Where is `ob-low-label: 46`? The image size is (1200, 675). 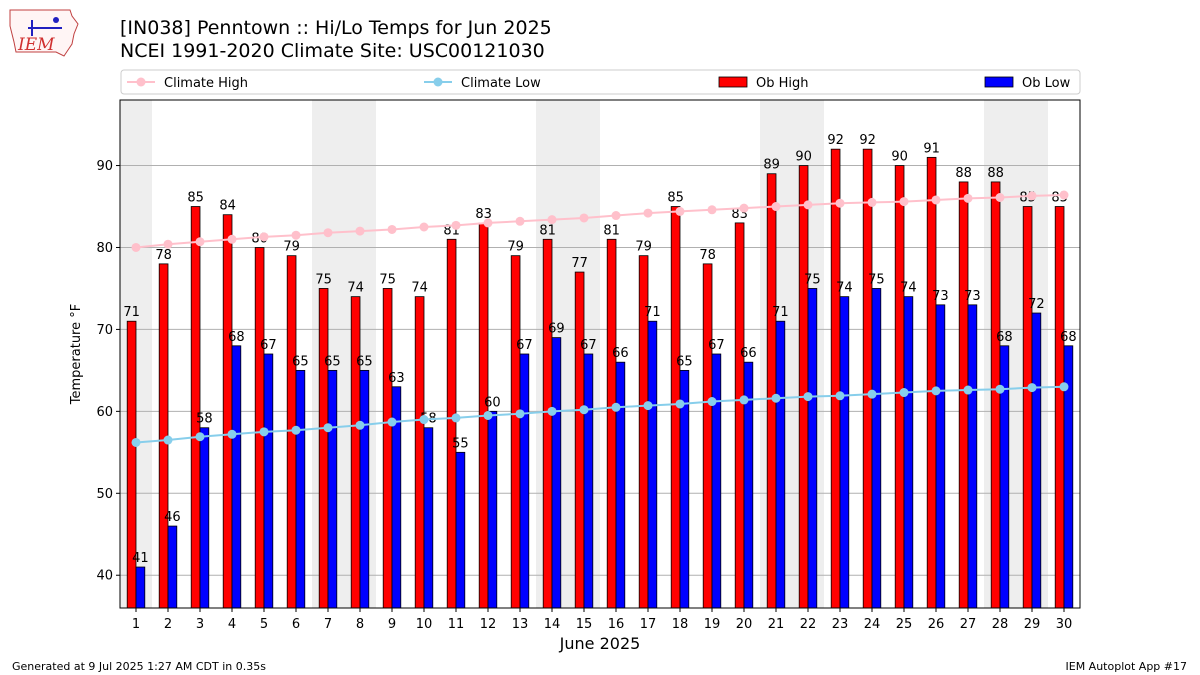 ob-low-label: 46 is located at coordinates (172, 517).